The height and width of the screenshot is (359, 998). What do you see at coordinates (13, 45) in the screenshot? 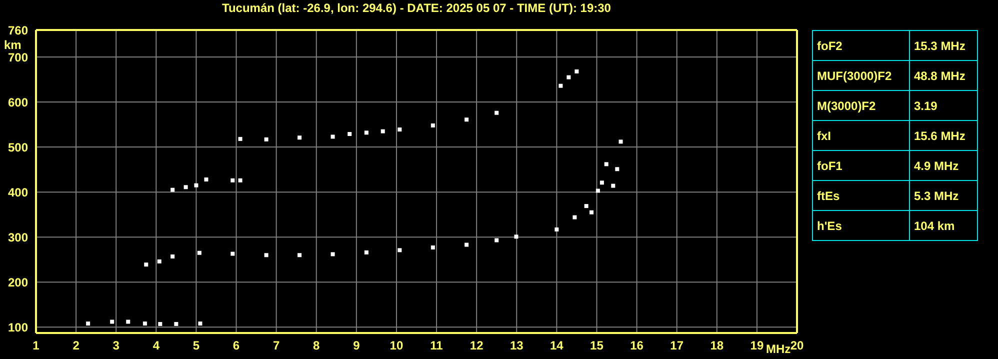
I see `y-axis-title: km` at bounding box center [13, 45].